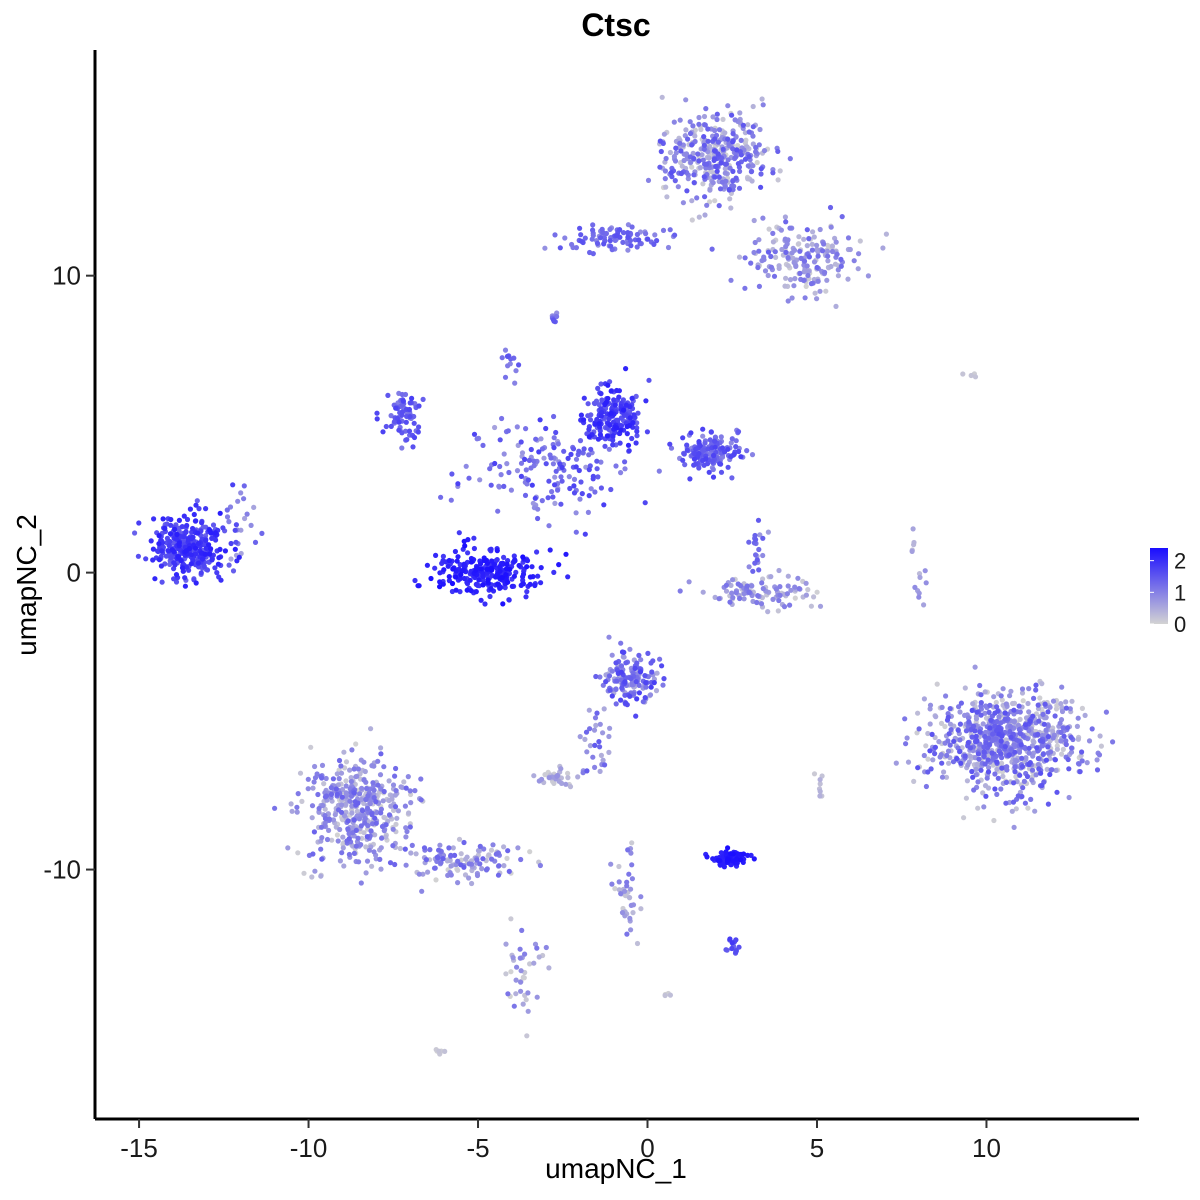  What do you see at coordinates (515, 383) in the screenshot?
I see `cell-point-upper-strand` at bounding box center [515, 383].